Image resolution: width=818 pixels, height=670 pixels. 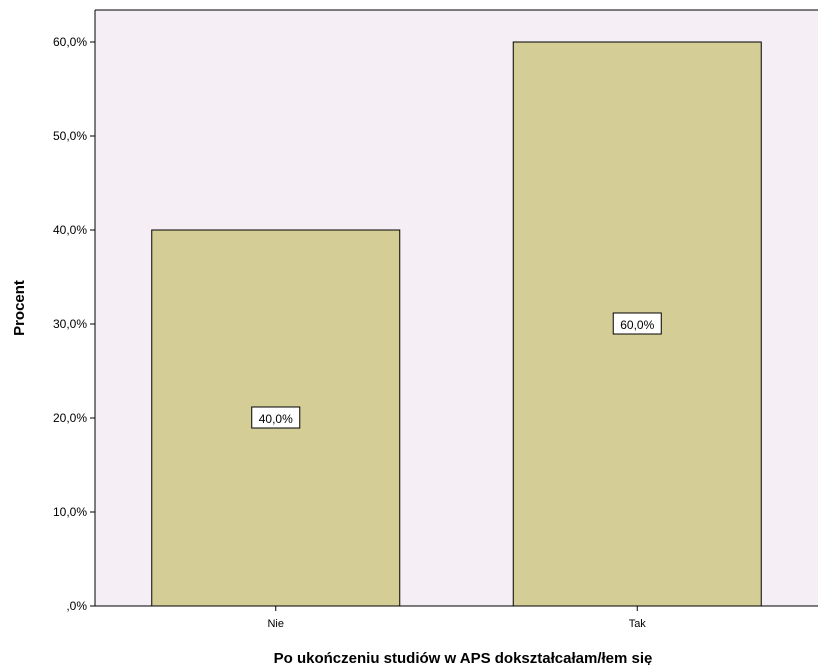 What do you see at coordinates (70, 136) in the screenshot?
I see `y-tick-label: 50,0%` at bounding box center [70, 136].